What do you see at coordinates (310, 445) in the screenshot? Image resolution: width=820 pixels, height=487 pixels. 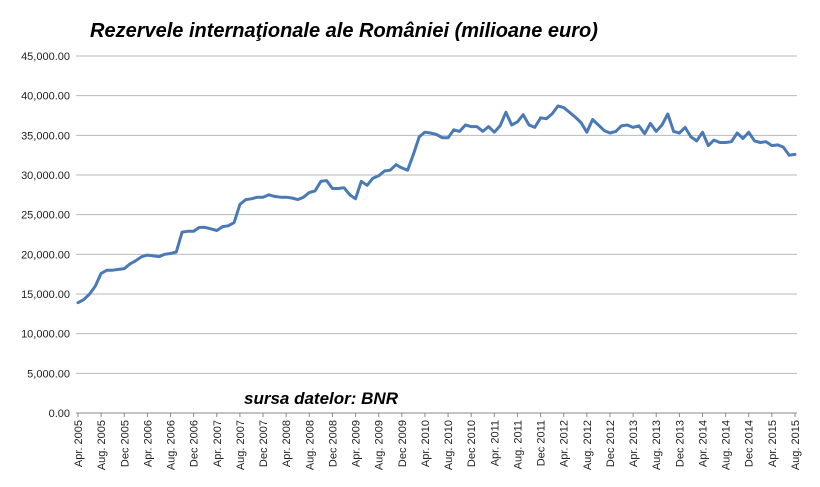 I see `x-tick-label: Aug. 2008` at bounding box center [310, 445].